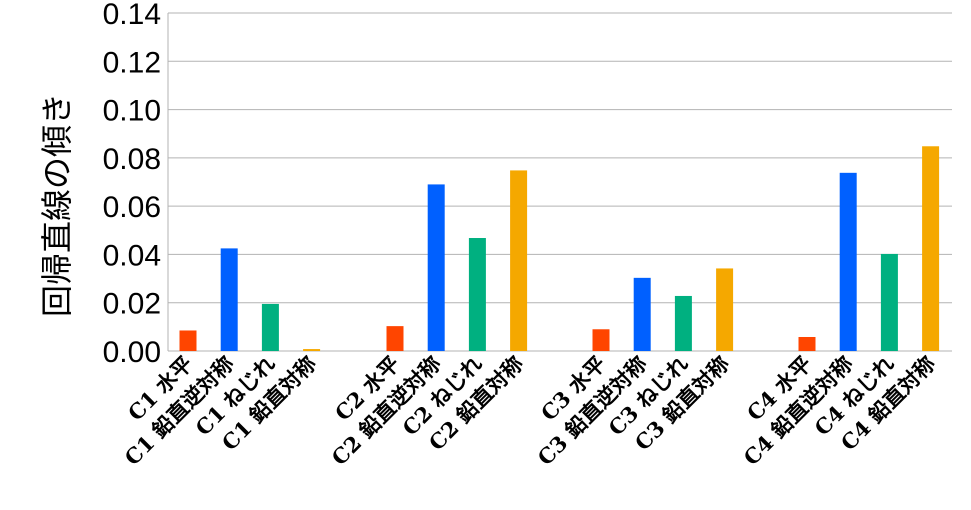 The width and height of the screenshot is (971, 510). What do you see at coordinates (132, 15) in the screenshot?
I see `y-tick-label: 0.14` at bounding box center [132, 15].